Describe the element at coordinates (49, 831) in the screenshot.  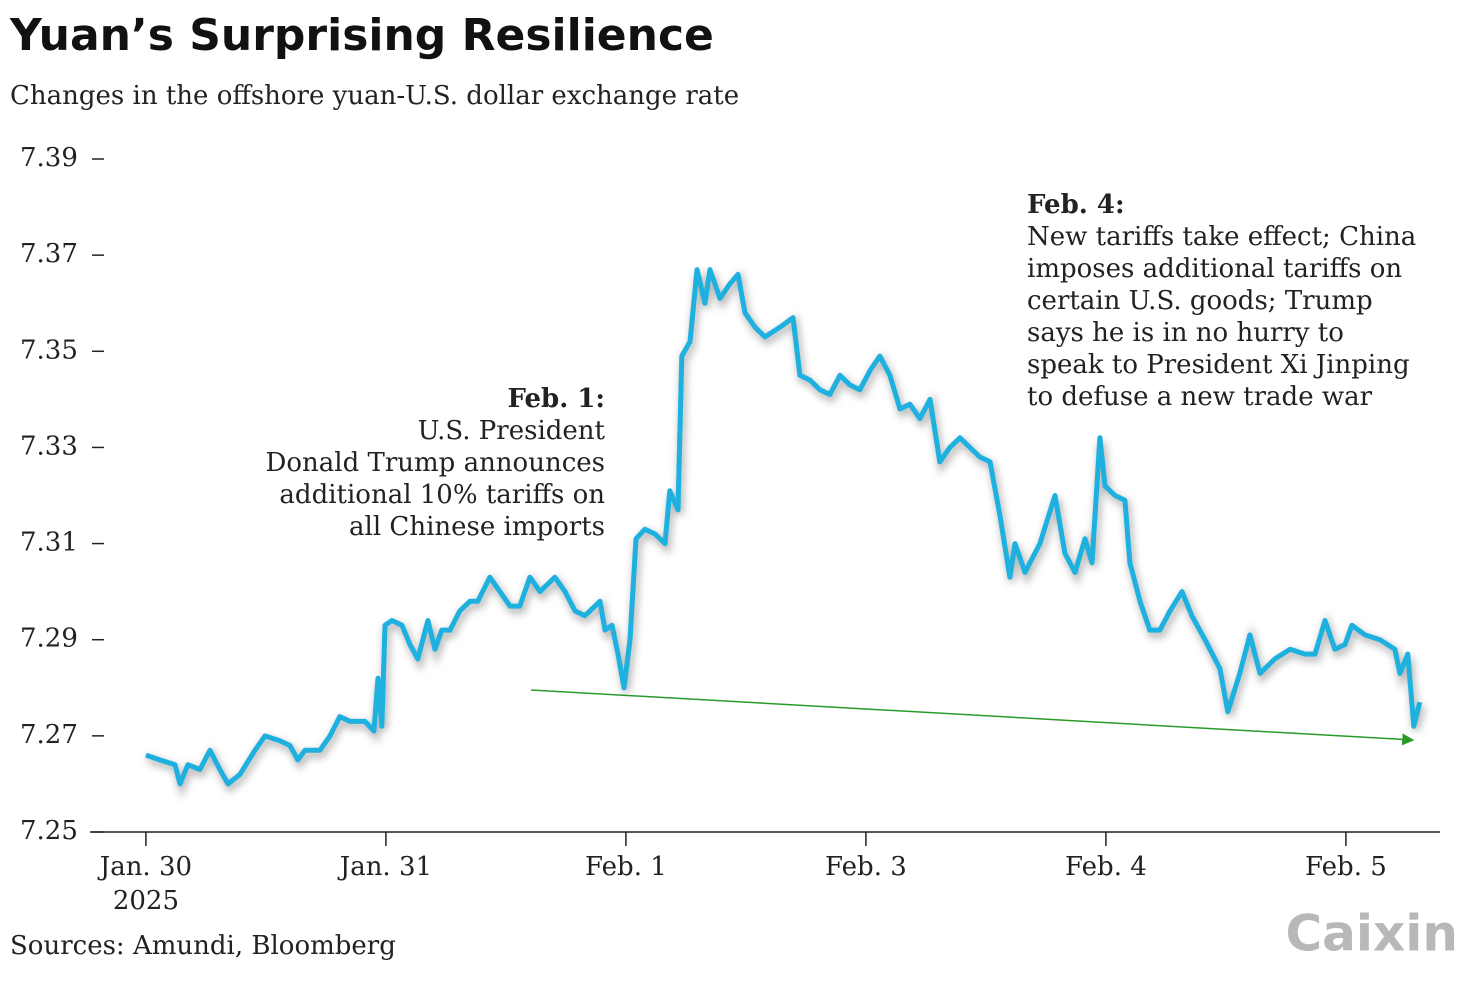
I see `y-tick-label: 7.25` at that location.